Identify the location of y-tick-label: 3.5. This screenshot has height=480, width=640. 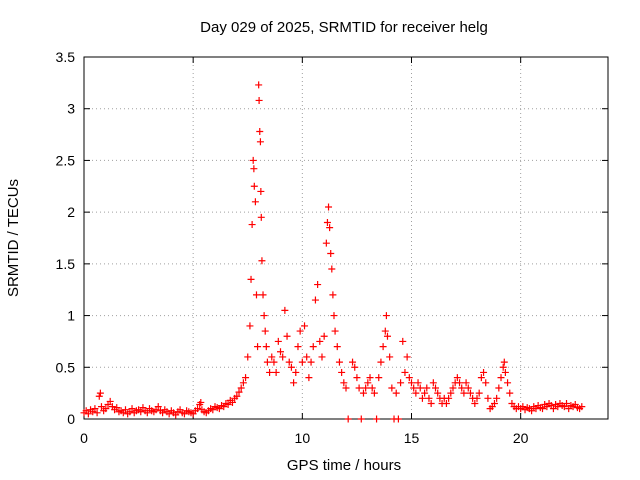
(66, 57).